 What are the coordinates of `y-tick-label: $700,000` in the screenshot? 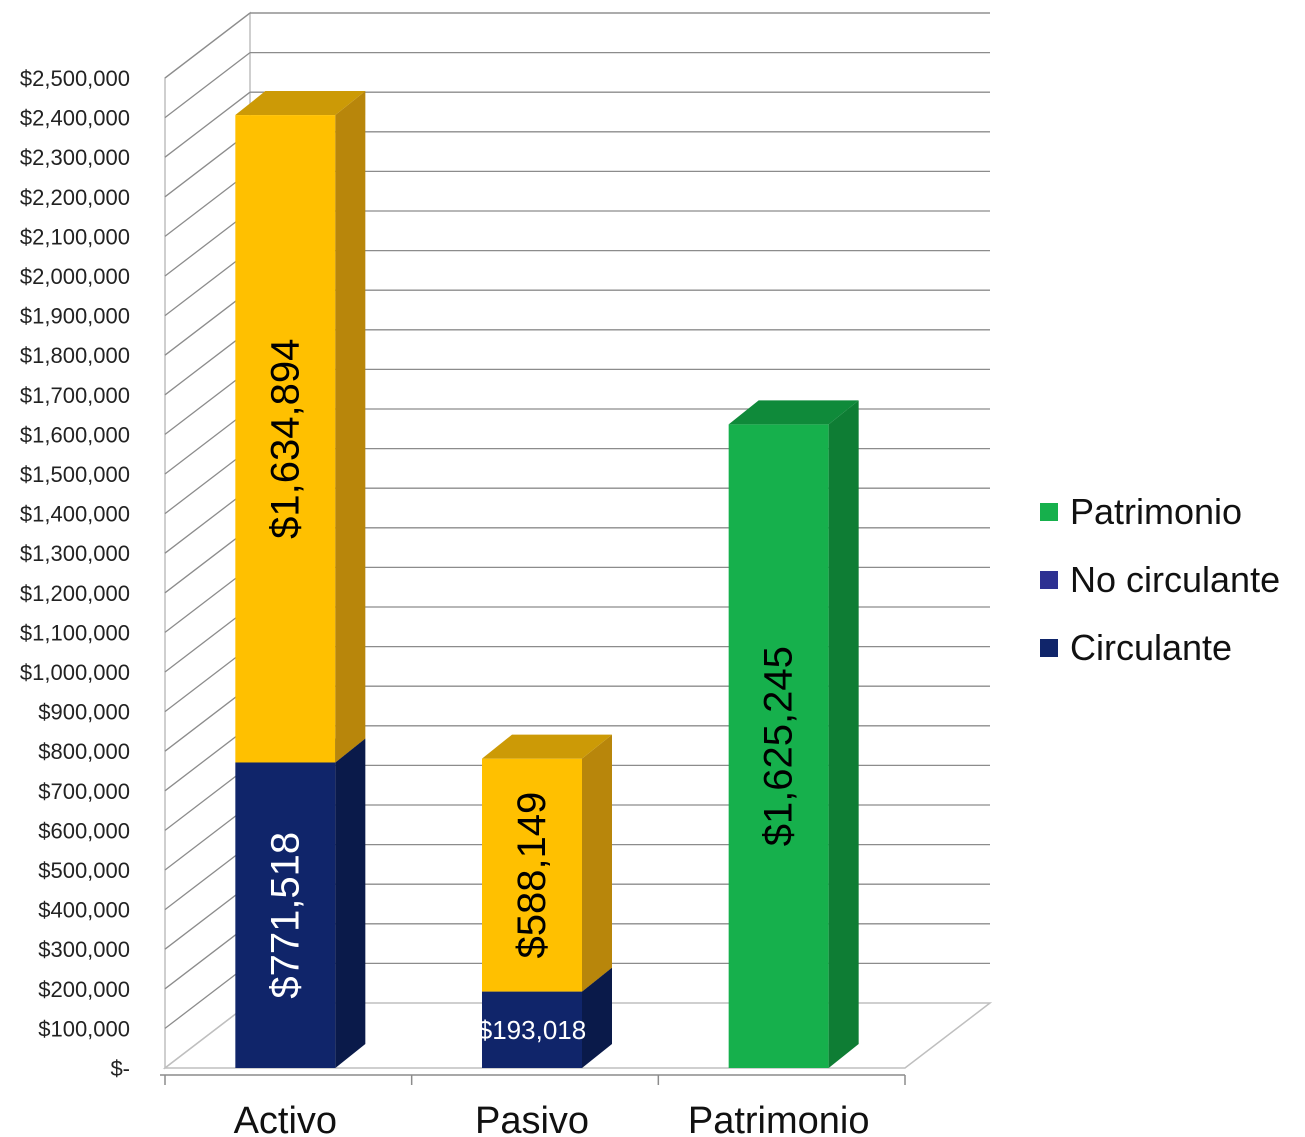 It's located at (84, 791).